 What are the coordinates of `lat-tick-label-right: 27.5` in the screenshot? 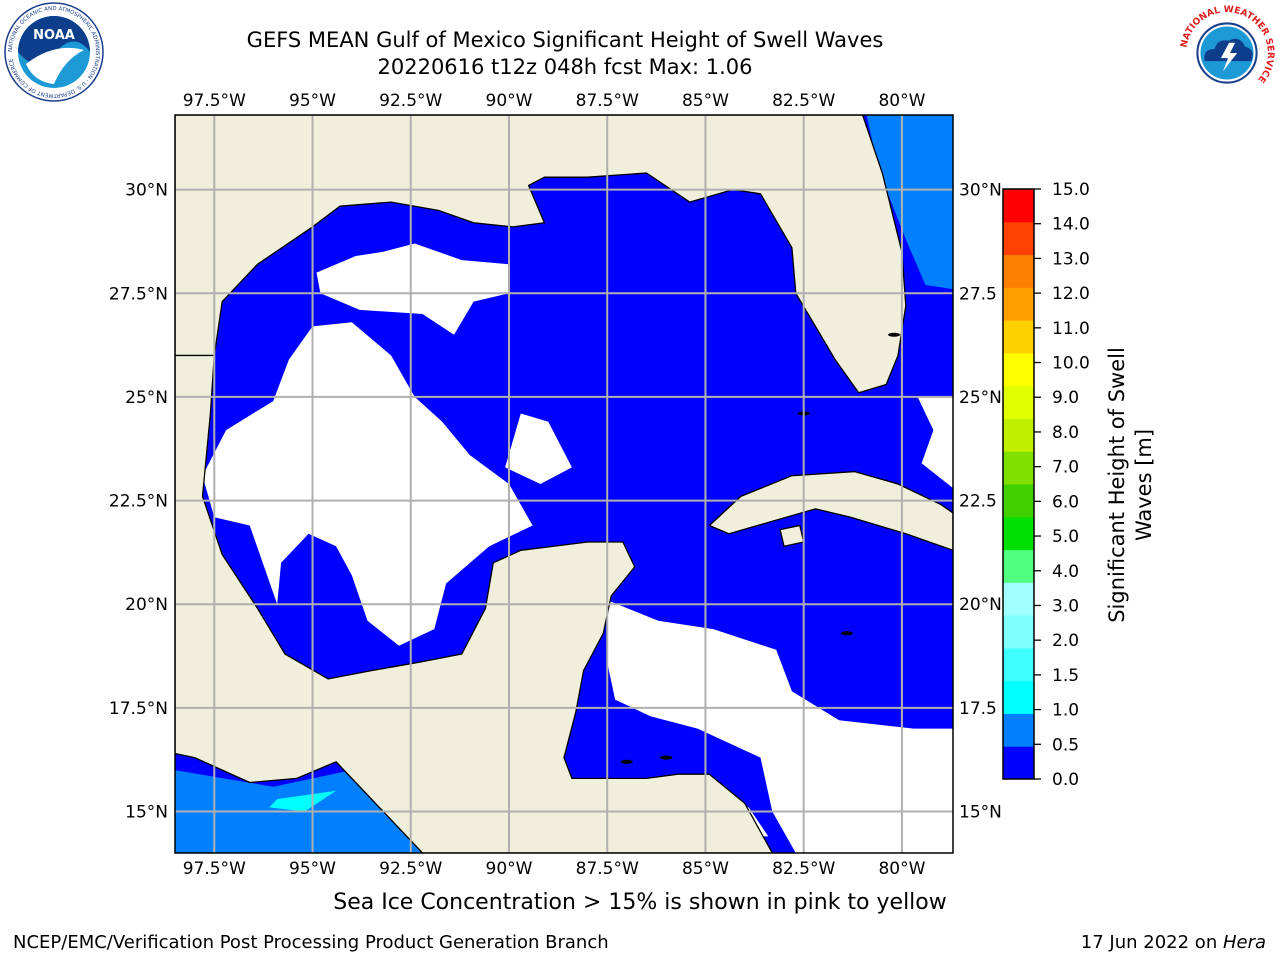 It's located at (978, 294).